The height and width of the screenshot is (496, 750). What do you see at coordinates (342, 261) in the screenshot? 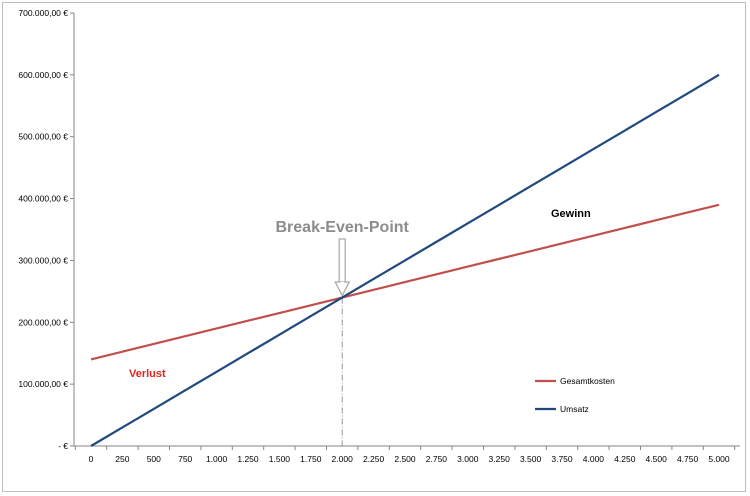
I see `break-even-arrow-shaft` at bounding box center [342, 261].